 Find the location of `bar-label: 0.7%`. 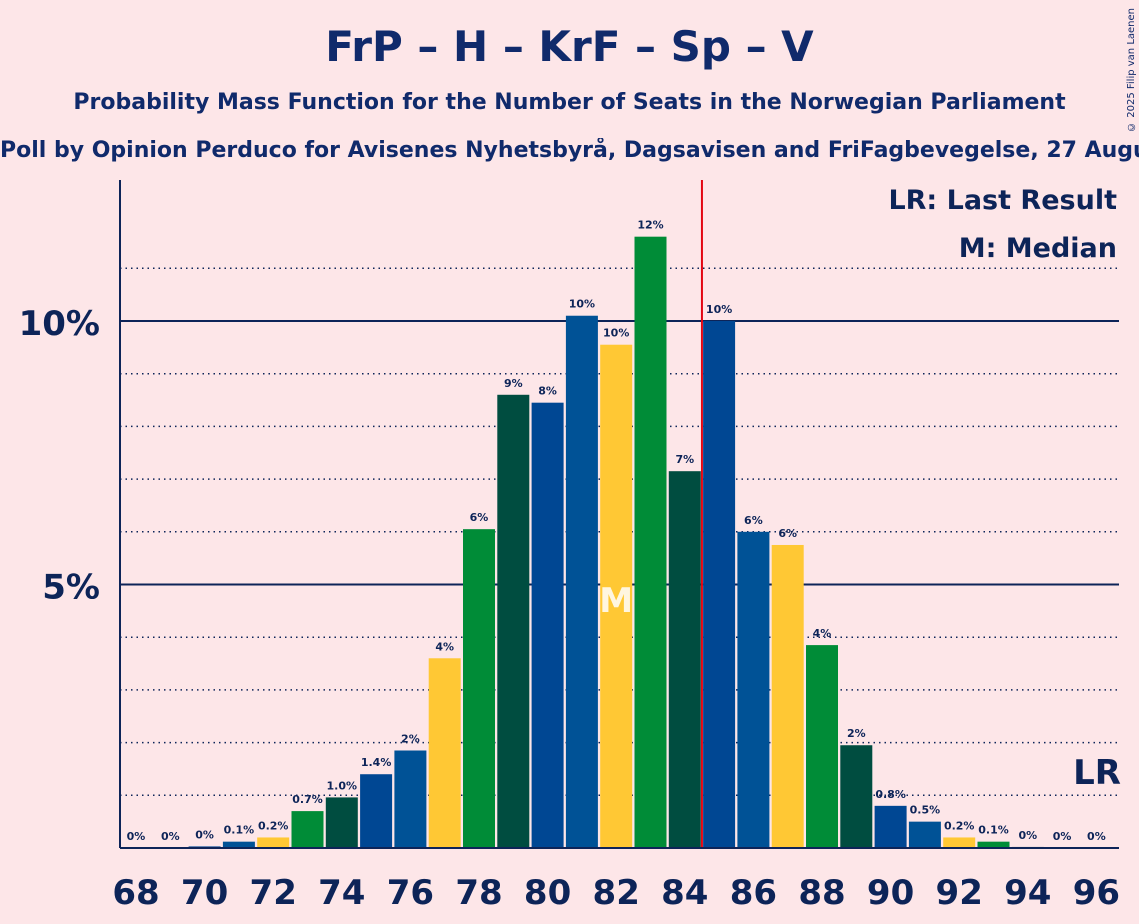

bar-label: 0.7% is located at coordinates (307, 799).